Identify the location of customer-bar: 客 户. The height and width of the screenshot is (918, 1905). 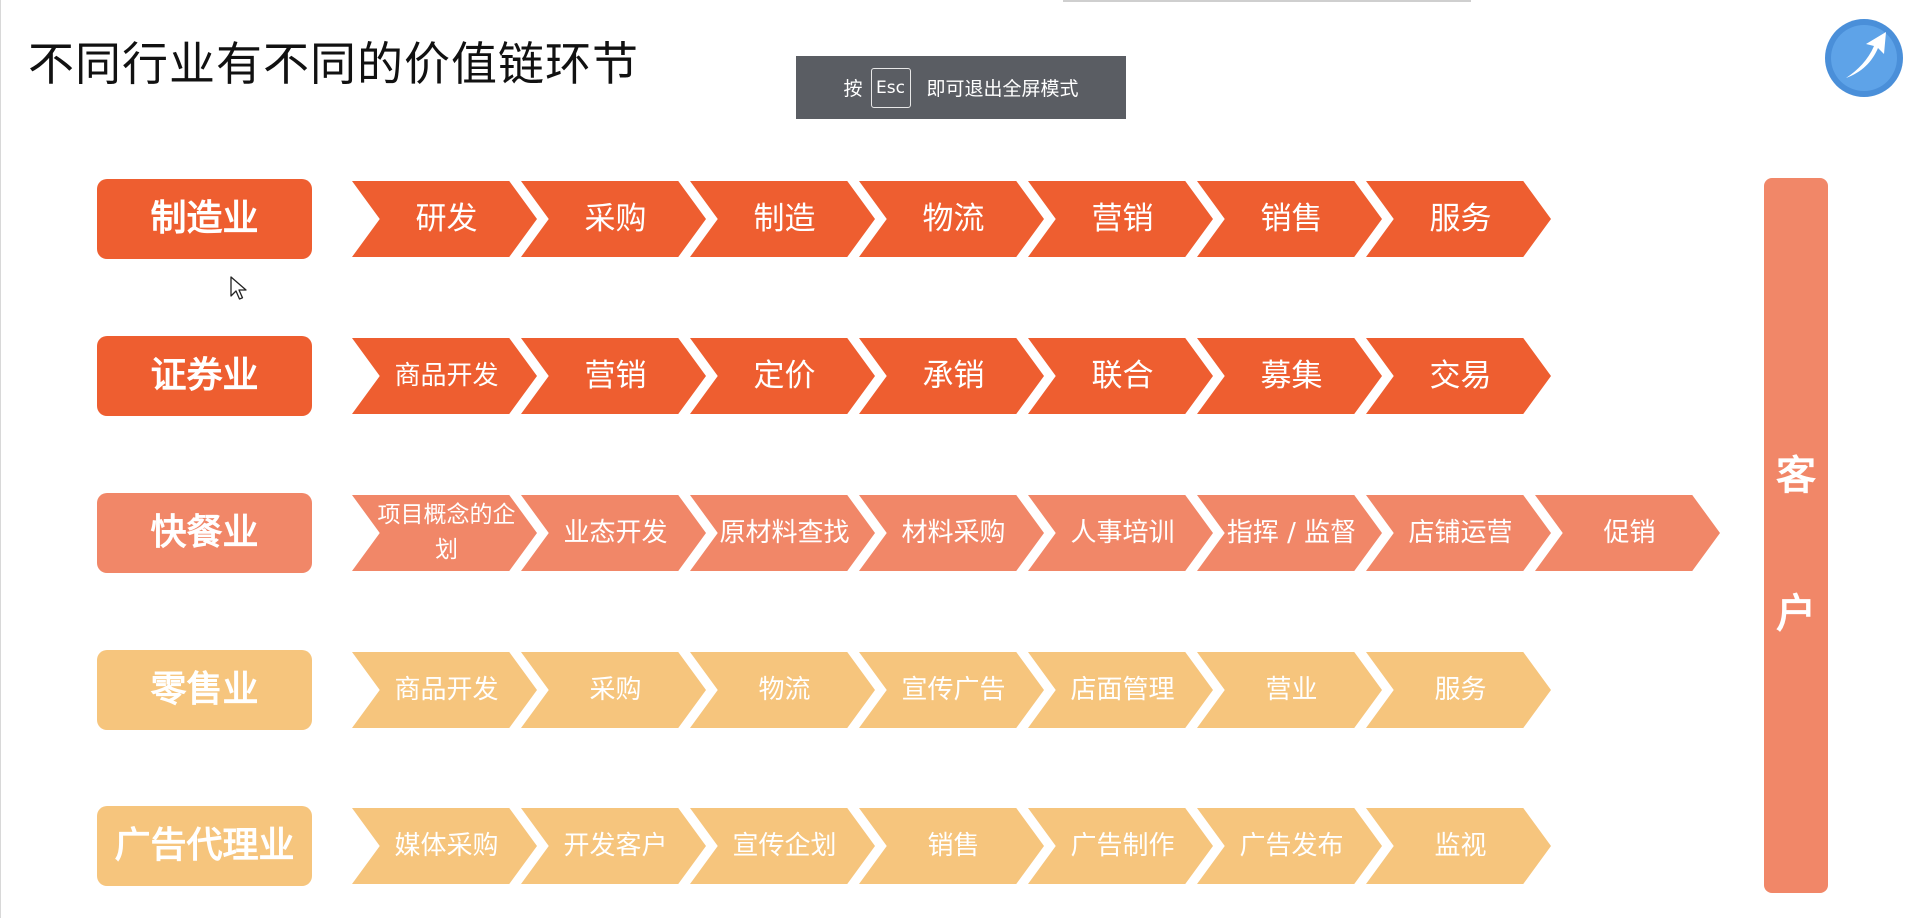
(1796, 535).